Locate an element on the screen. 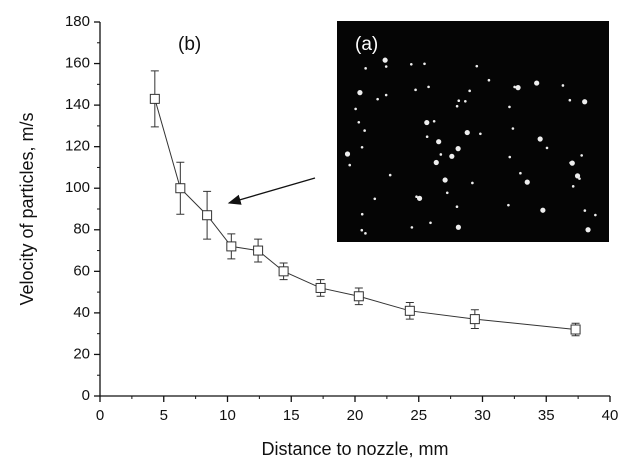 The height and width of the screenshot is (463, 622). y-tick-label: 160 is located at coordinates (77, 63).